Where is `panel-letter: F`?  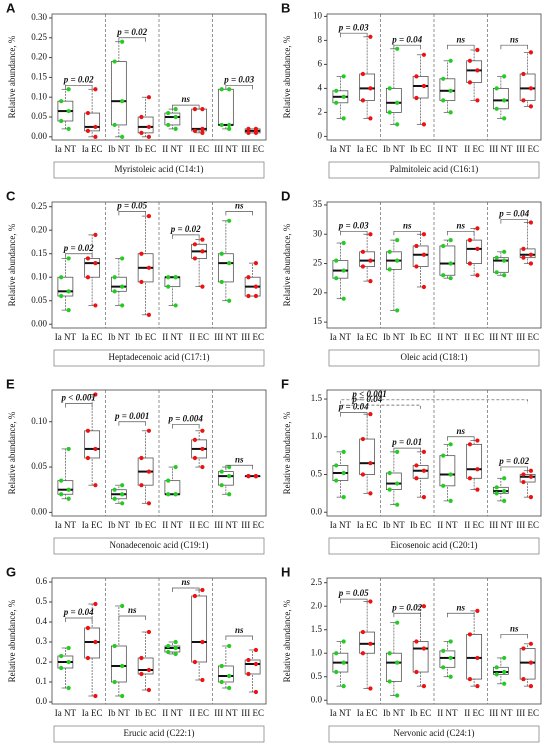
panel-letter: F is located at coordinates (285, 383).